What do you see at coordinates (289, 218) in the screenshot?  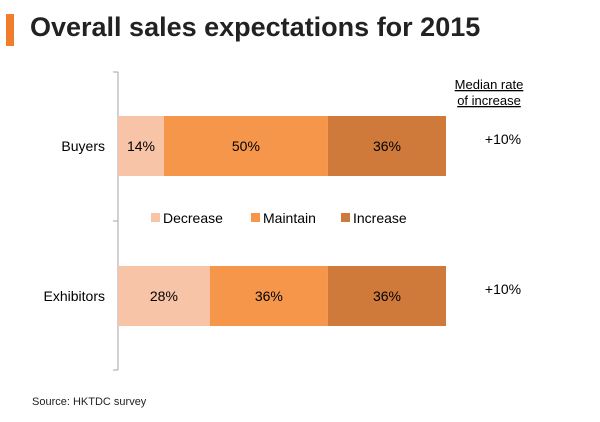 I see `legend-label-1: Maintain` at bounding box center [289, 218].